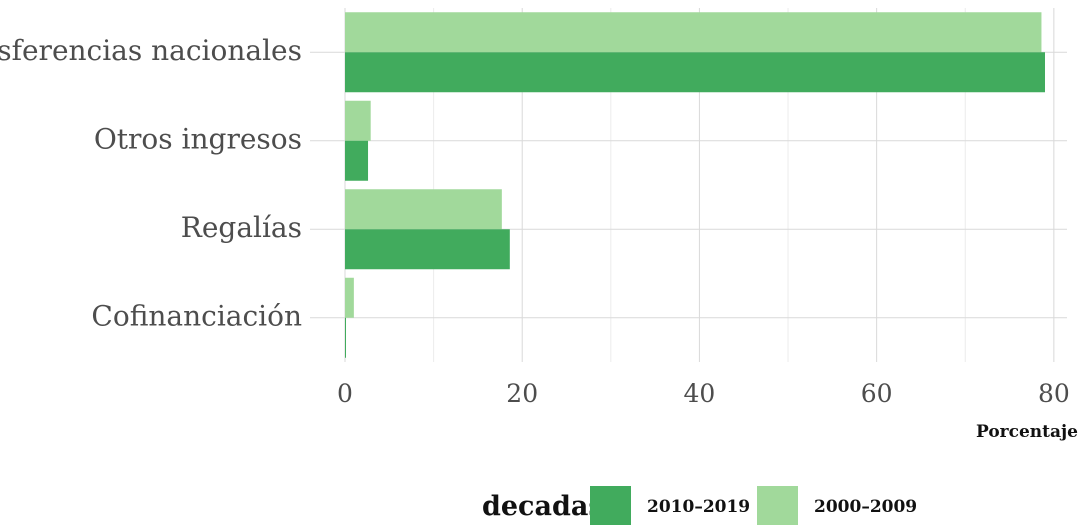 The width and height of the screenshot is (1085, 527). I want to click on x-axis-title: Porcentaje, so click(1027, 432).